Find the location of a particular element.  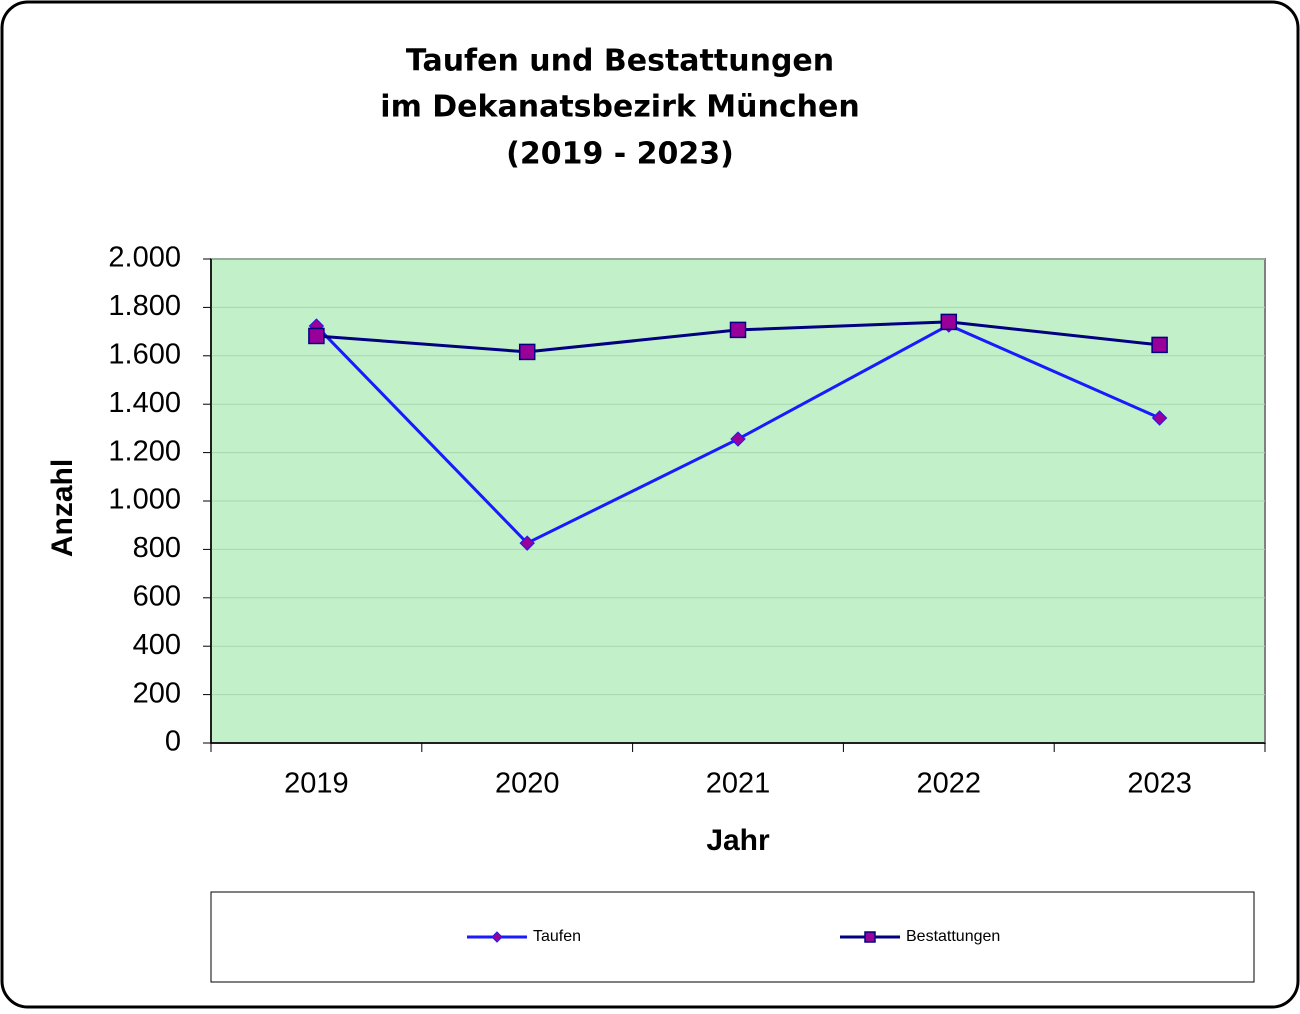

y-tick-label: 600 is located at coordinates (157, 596).